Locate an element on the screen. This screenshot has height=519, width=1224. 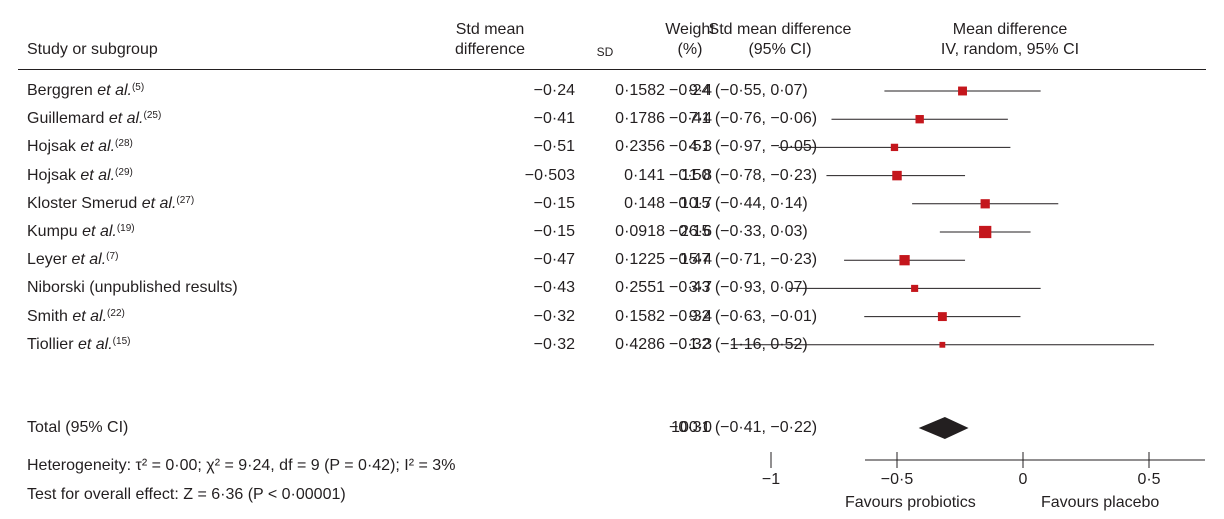
study-author: Leyer is located at coordinates (47, 259).